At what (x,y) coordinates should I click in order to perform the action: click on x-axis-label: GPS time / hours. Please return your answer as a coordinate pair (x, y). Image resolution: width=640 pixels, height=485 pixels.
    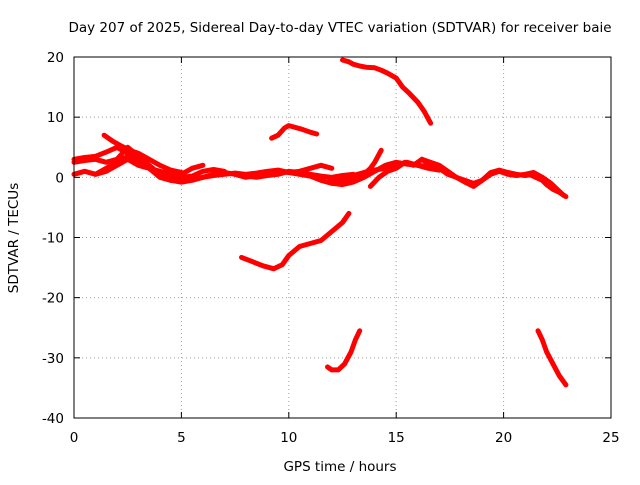
    Looking at the image, I should click on (339, 467).